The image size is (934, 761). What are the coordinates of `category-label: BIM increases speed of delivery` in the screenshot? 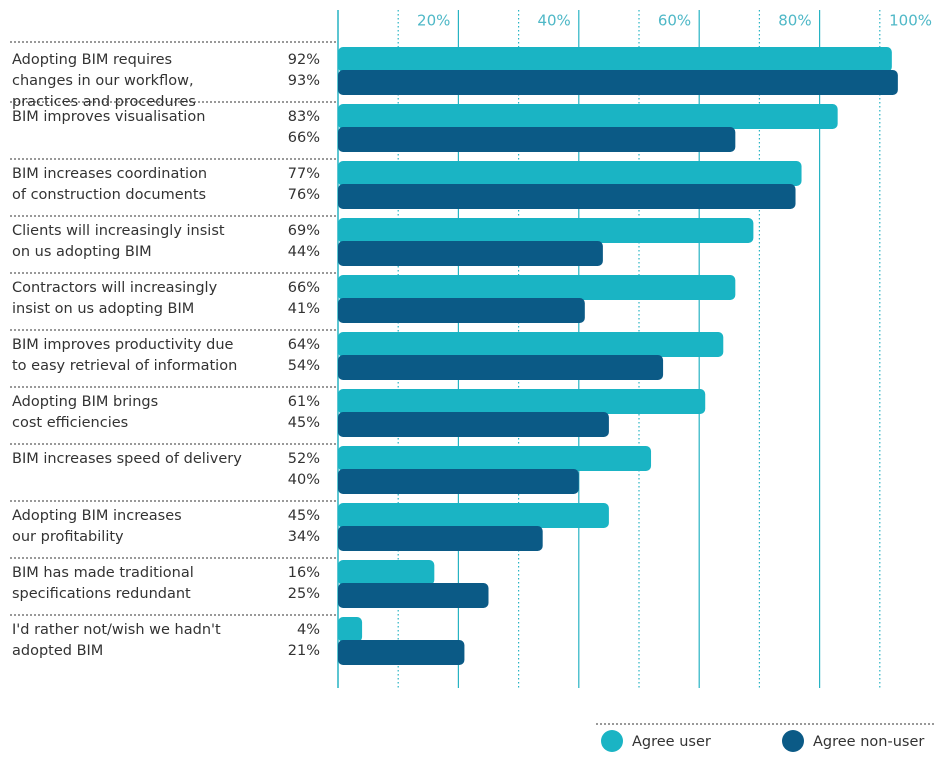 It's located at (127, 459).